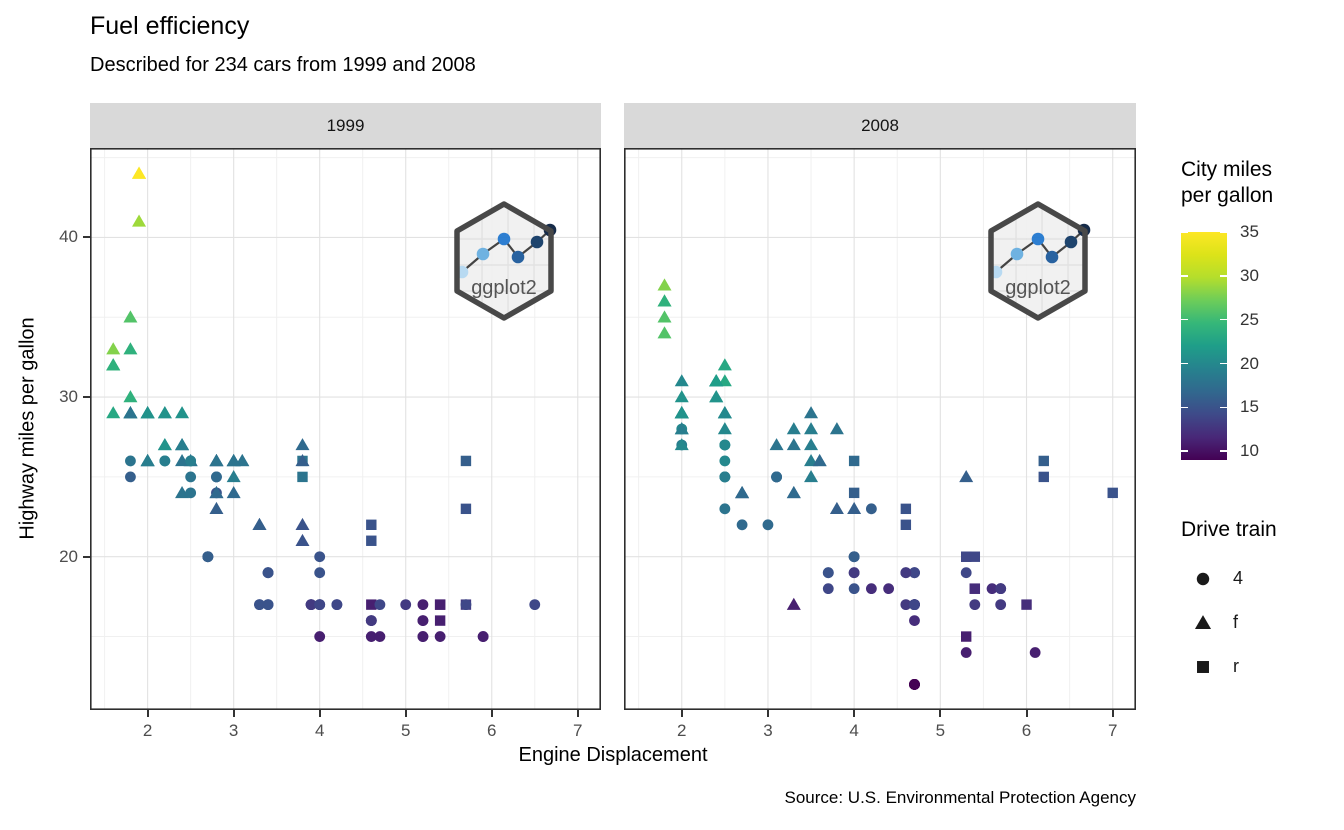 The width and height of the screenshot is (1344, 830). Describe the element at coordinates (1249, 451) in the screenshot. I see `colorbar-tick-label: 10` at that location.